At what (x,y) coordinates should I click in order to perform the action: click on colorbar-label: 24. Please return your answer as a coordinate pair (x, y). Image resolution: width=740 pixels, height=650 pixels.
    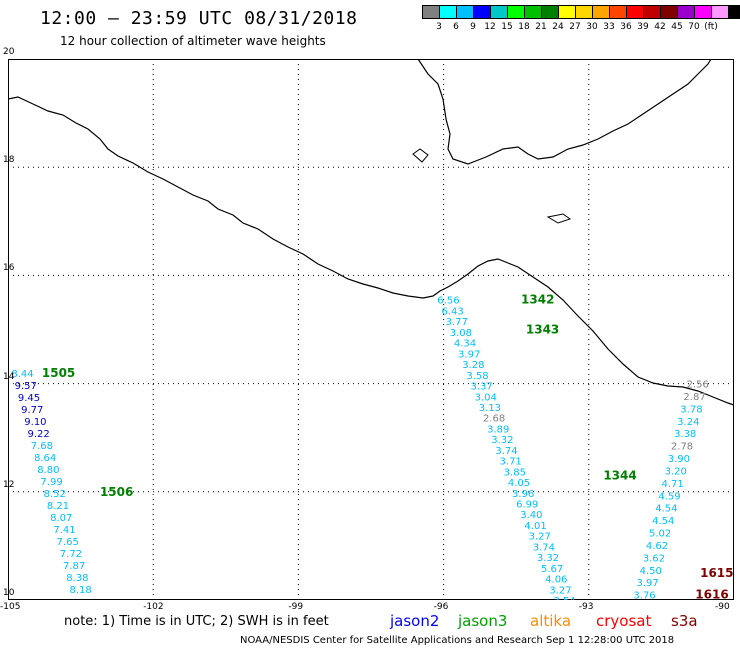
    Looking at the image, I should click on (558, 27).